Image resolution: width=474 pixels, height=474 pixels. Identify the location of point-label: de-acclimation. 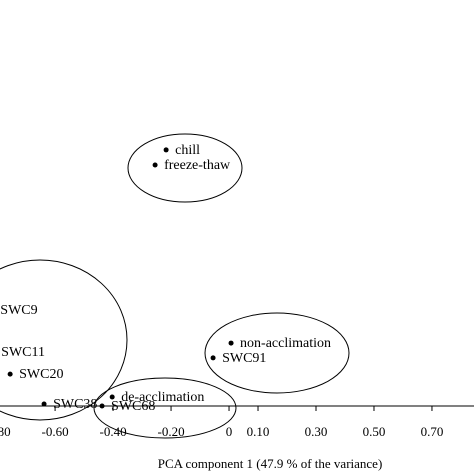
(162, 397).